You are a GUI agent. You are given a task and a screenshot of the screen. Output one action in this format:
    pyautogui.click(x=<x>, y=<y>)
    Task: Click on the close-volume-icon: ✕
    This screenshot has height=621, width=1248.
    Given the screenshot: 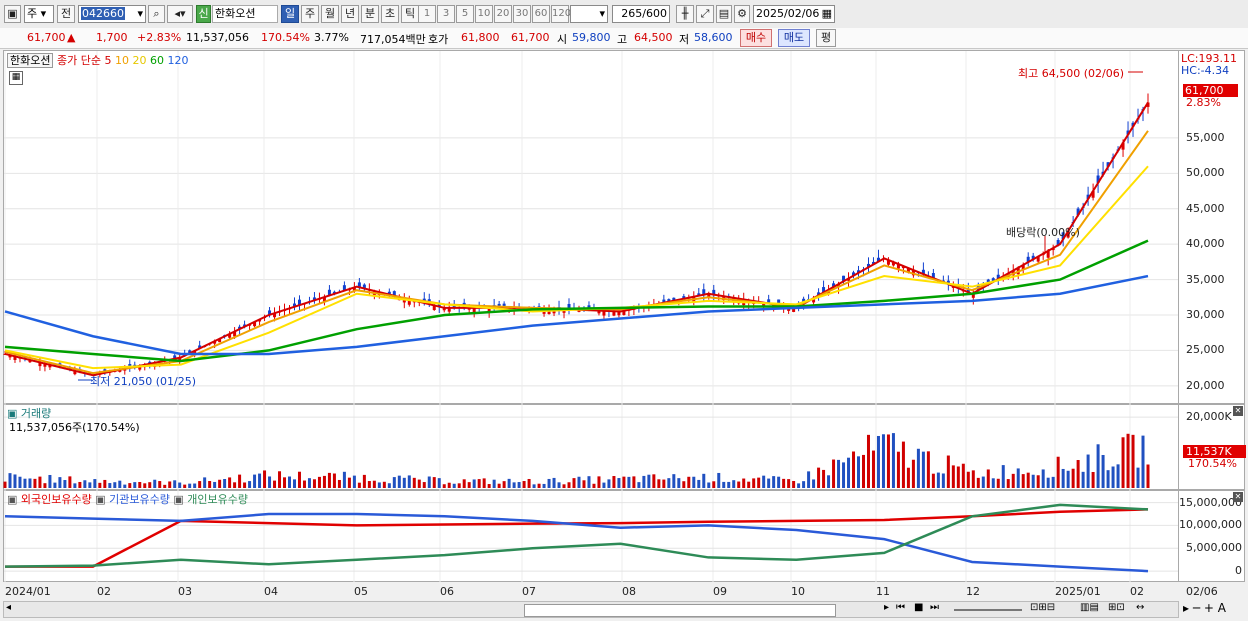 What is the action you would take?
    pyautogui.click(x=1238, y=411)
    